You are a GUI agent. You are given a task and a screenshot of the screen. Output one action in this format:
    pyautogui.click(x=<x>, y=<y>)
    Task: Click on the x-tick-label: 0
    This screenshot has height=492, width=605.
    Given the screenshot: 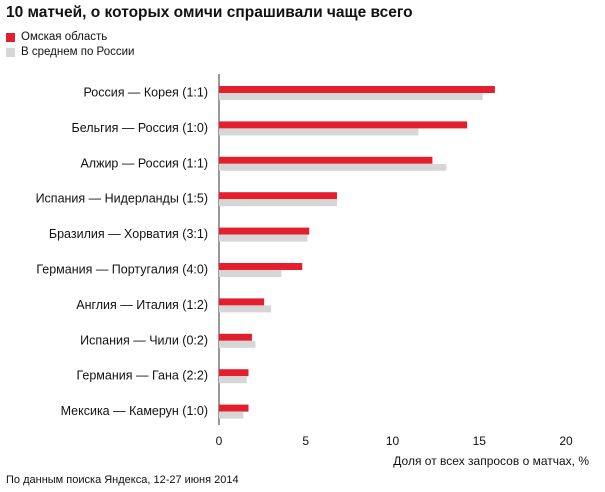 What is the action you would take?
    pyautogui.click(x=219, y=441)
    